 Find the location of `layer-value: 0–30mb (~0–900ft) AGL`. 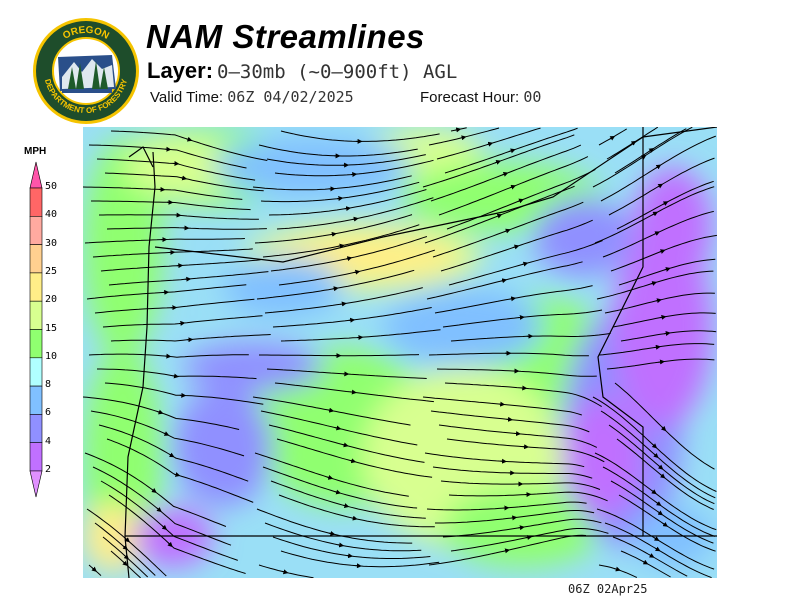

layer-value: 0–30mb (~0–900ft) AGL is located at coordinates (337, 72).